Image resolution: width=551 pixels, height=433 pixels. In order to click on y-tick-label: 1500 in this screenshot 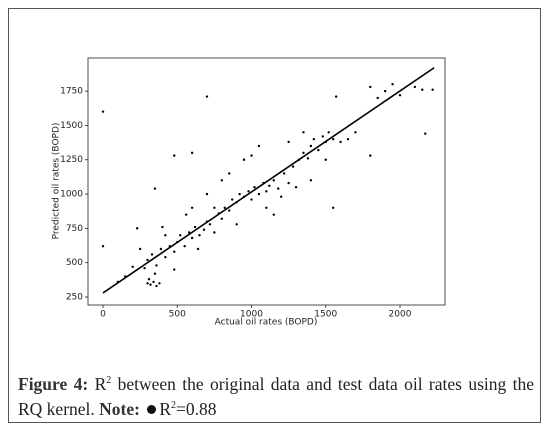, I will do `click(71, 126)`.